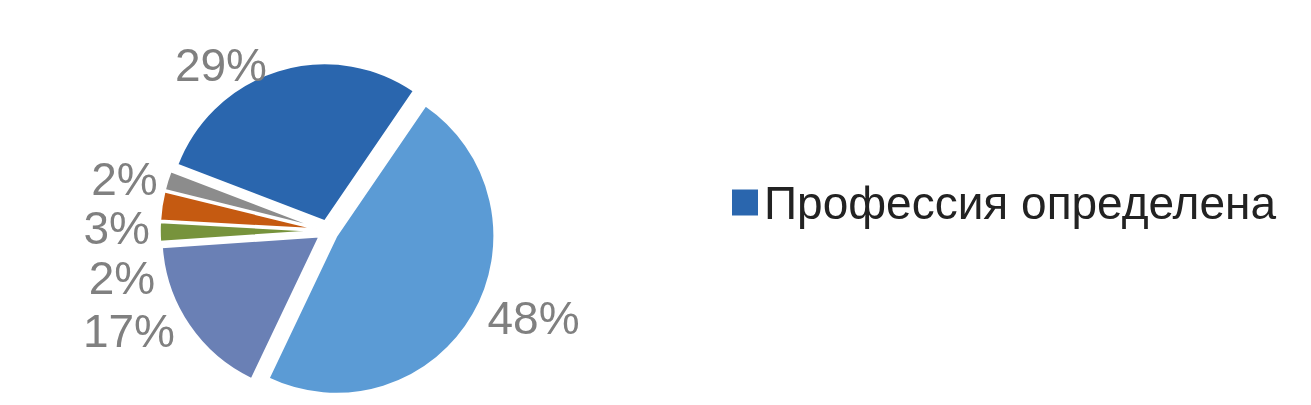  Describe the element at coordinates (128, 331) in the screenshot. I see `data-label: 17%` at that location.